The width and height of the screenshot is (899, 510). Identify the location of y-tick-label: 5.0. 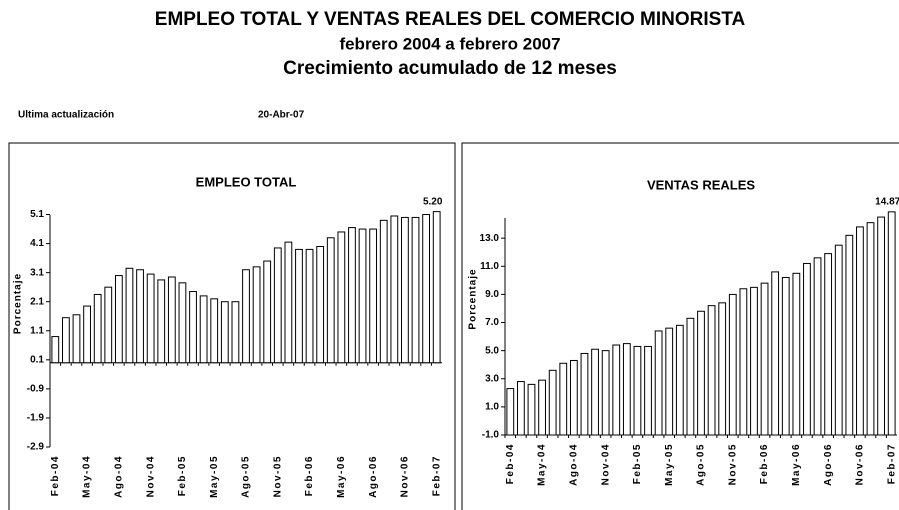
(492, 350).